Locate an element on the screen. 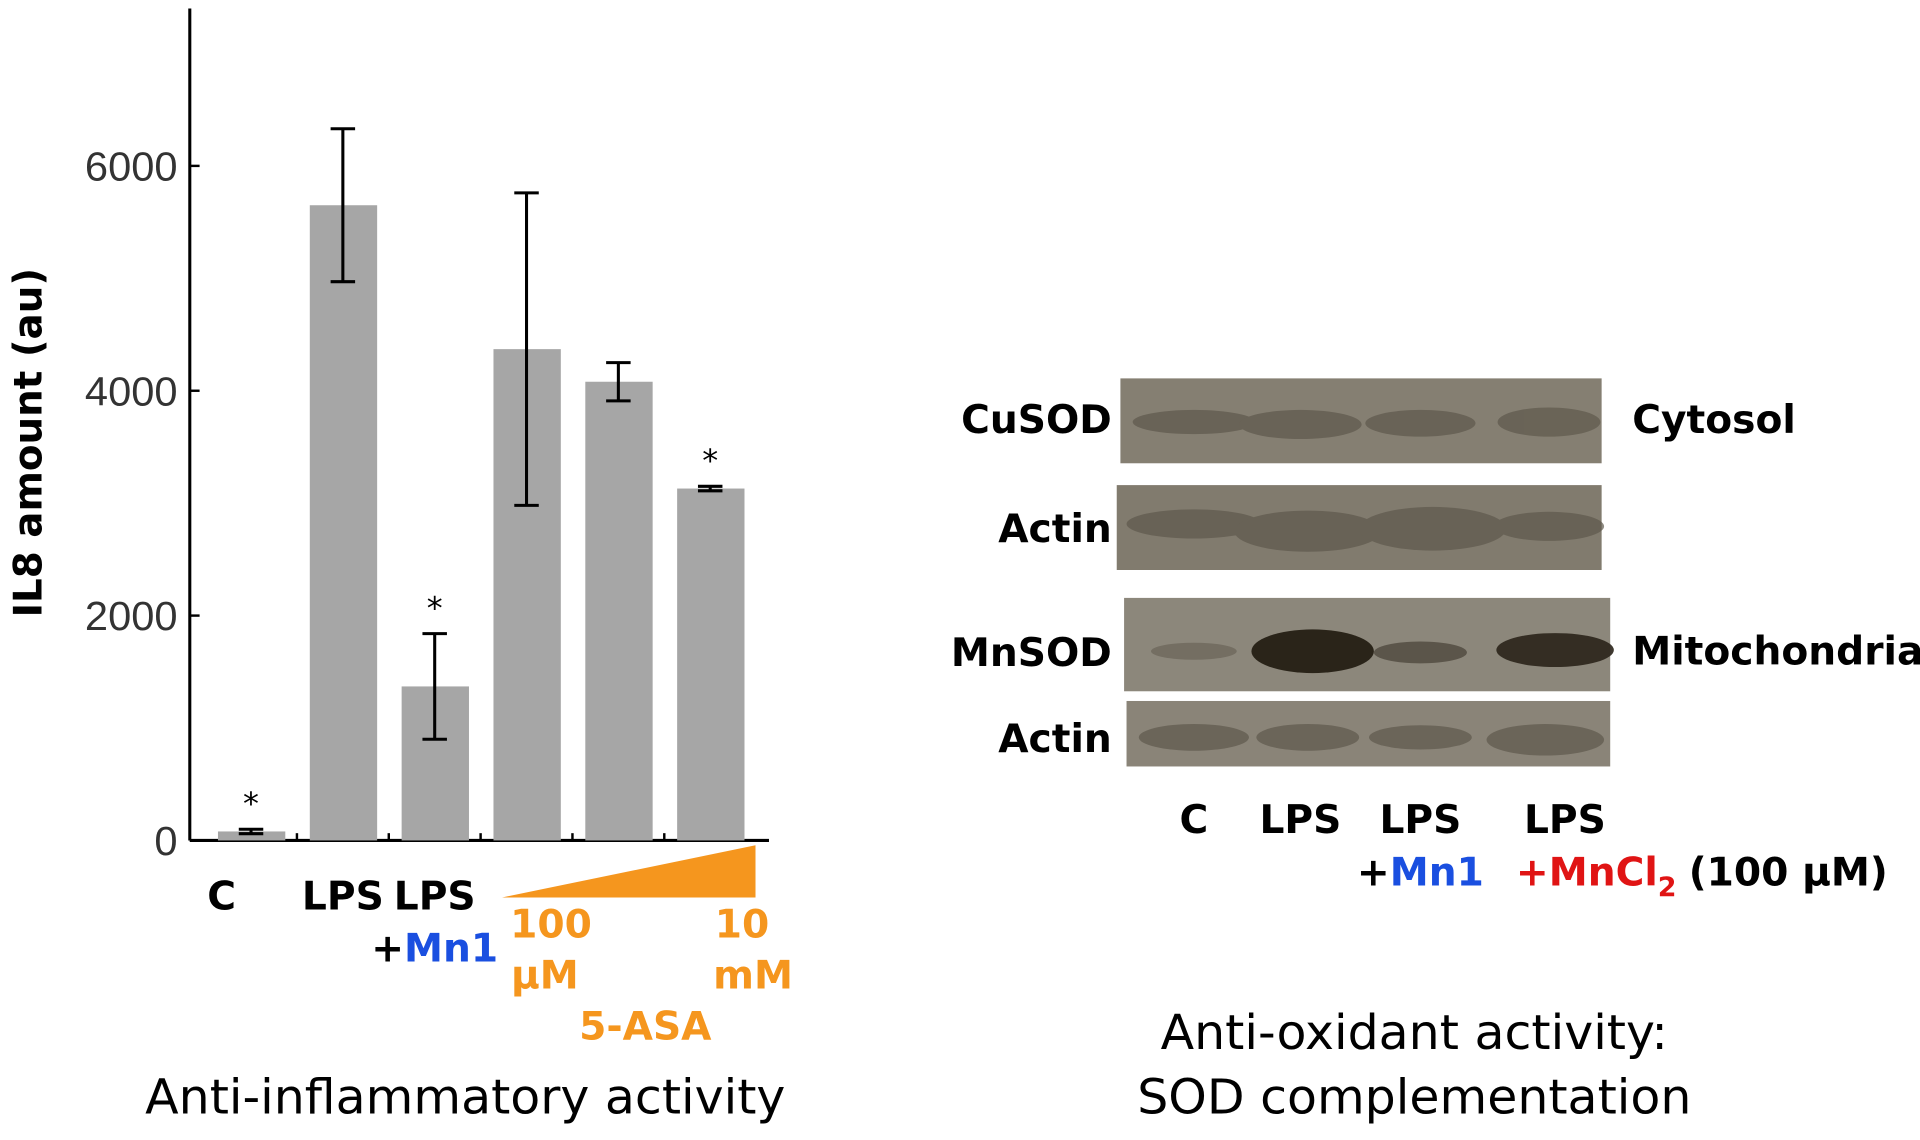 The width and height of the screenshot is (1920, 1140). y-tick-label: 2000 is located at coordinates (131, 615).